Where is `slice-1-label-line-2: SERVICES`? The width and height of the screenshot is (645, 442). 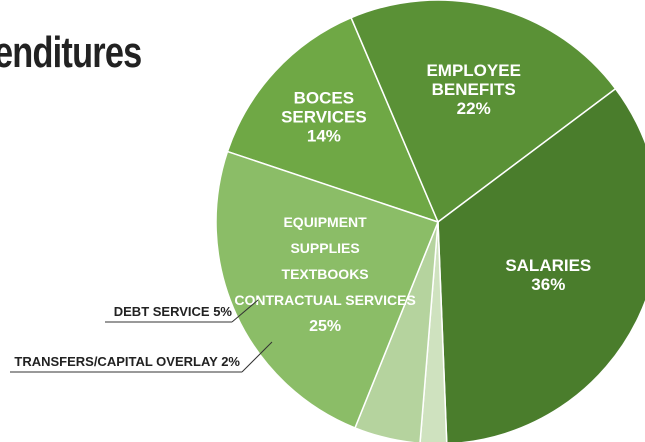 slice-1-label-line-2: SERVICES is located at coordinates (324, 117).